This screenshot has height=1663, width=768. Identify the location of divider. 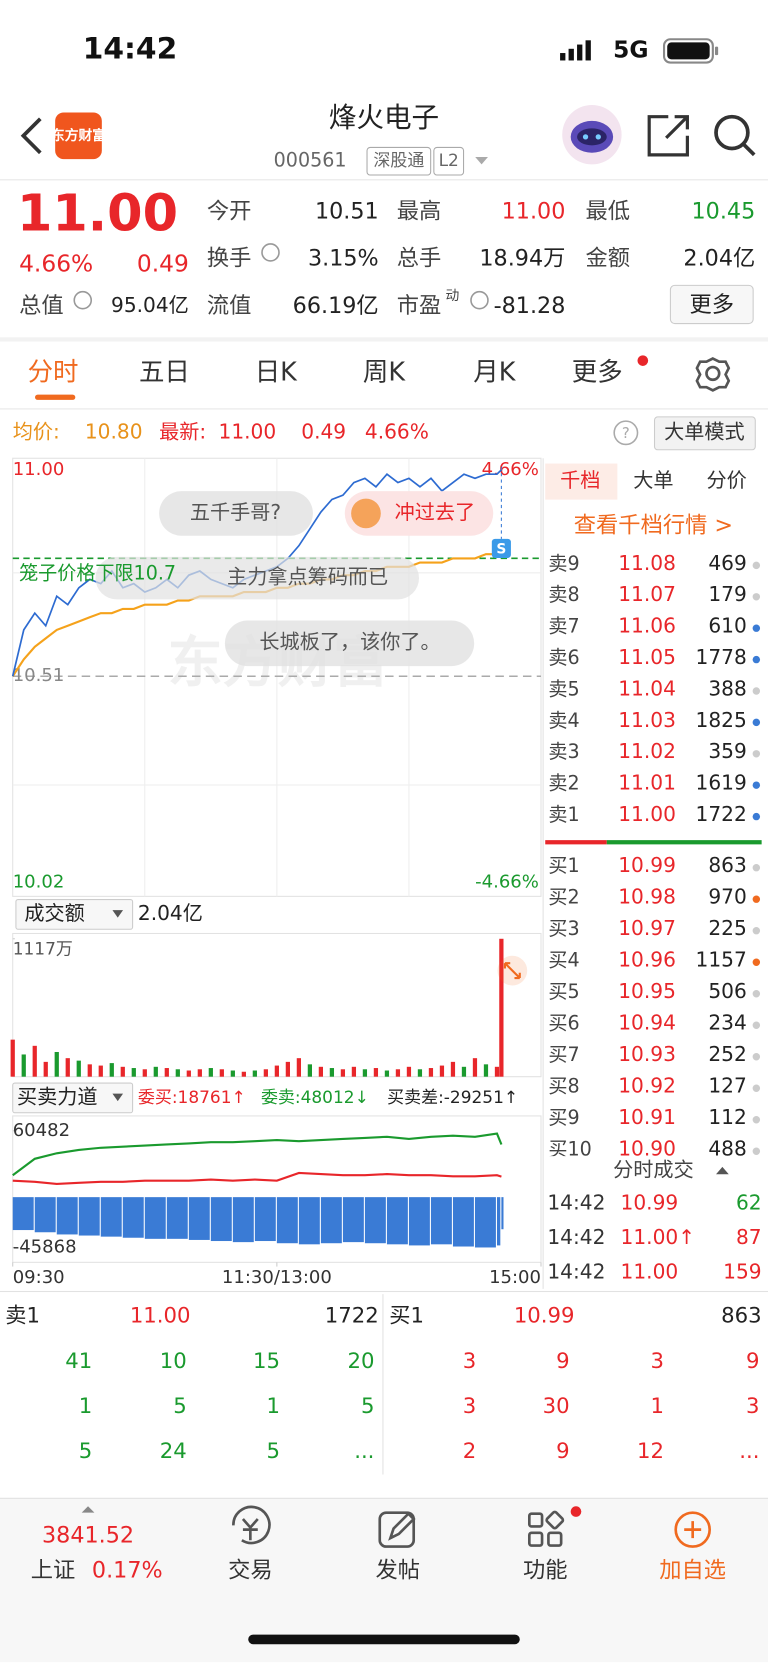
(384, 339).